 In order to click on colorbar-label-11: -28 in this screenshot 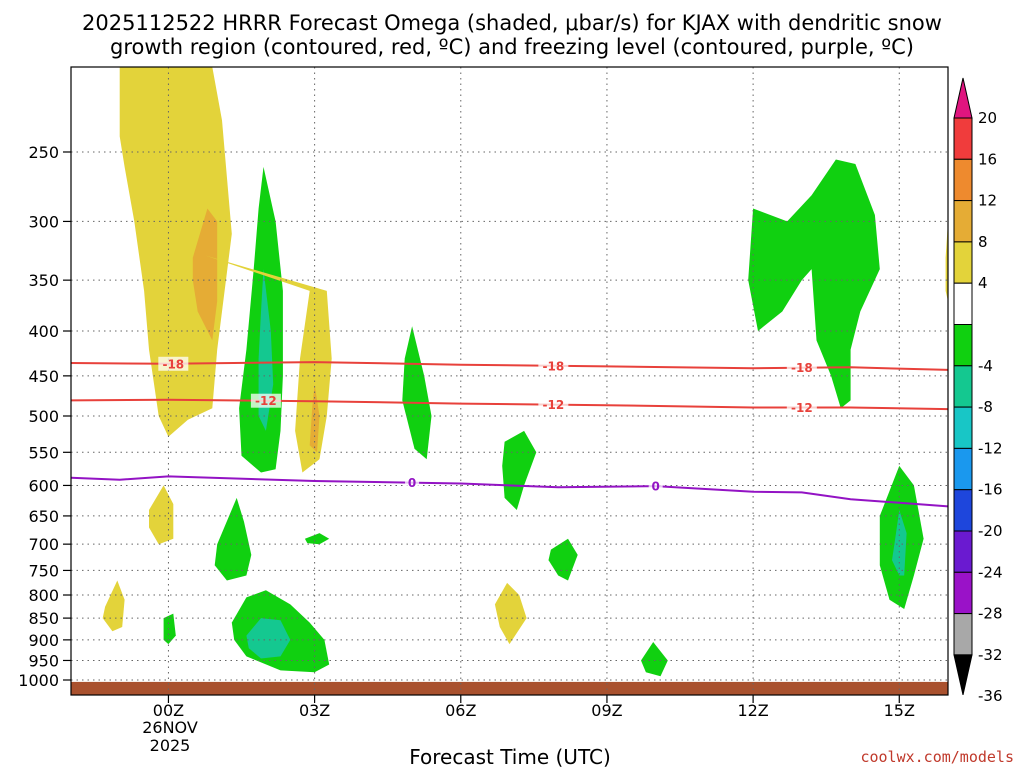, I will do `click(990, 614)`.